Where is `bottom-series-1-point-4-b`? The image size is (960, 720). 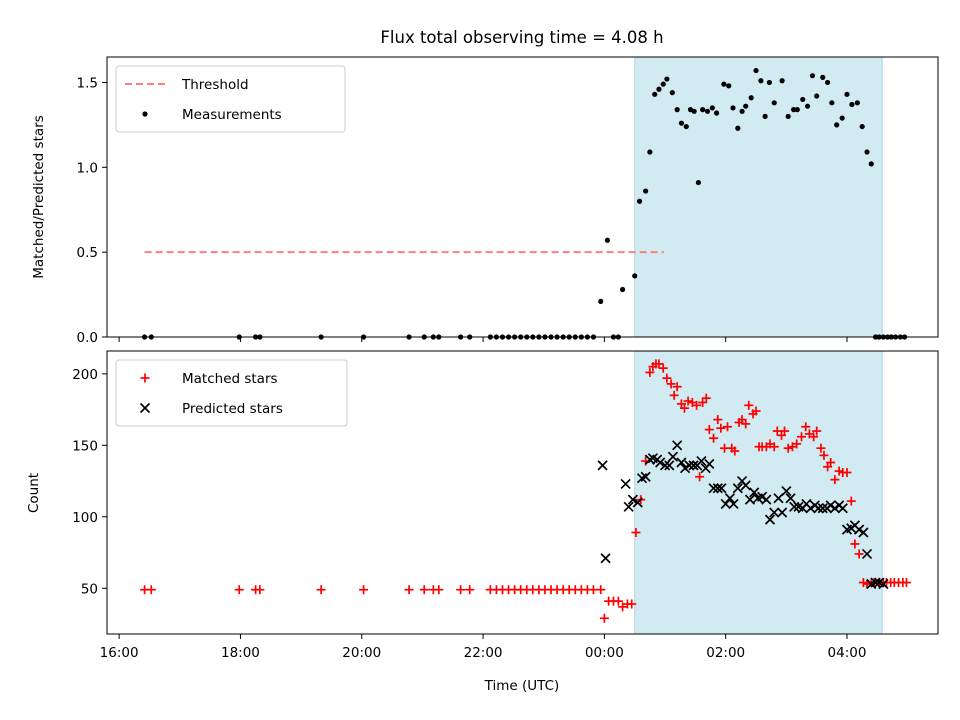
bottom-series-1-point-4-b is located at coordinates (632, 499).